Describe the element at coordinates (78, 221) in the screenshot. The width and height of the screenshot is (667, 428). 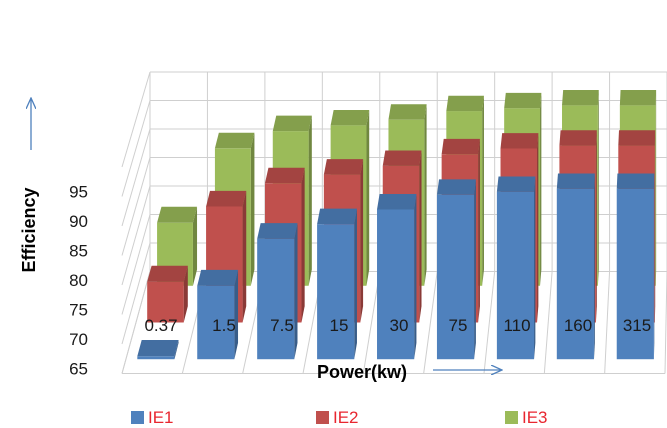
I see `y-tick-label: 90` at that location.